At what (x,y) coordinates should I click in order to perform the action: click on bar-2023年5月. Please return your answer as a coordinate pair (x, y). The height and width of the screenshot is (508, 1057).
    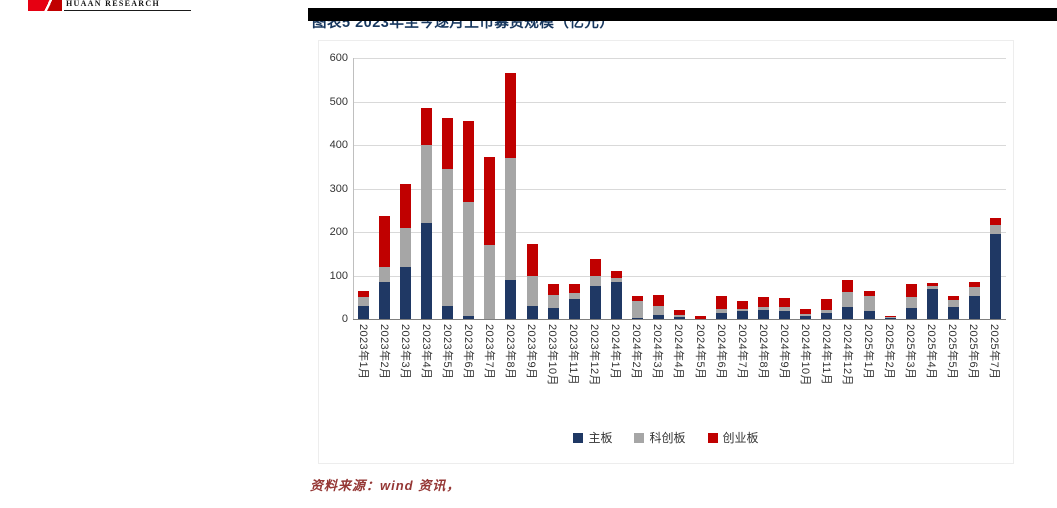
    Looking at the image, I should click on (447, 188).